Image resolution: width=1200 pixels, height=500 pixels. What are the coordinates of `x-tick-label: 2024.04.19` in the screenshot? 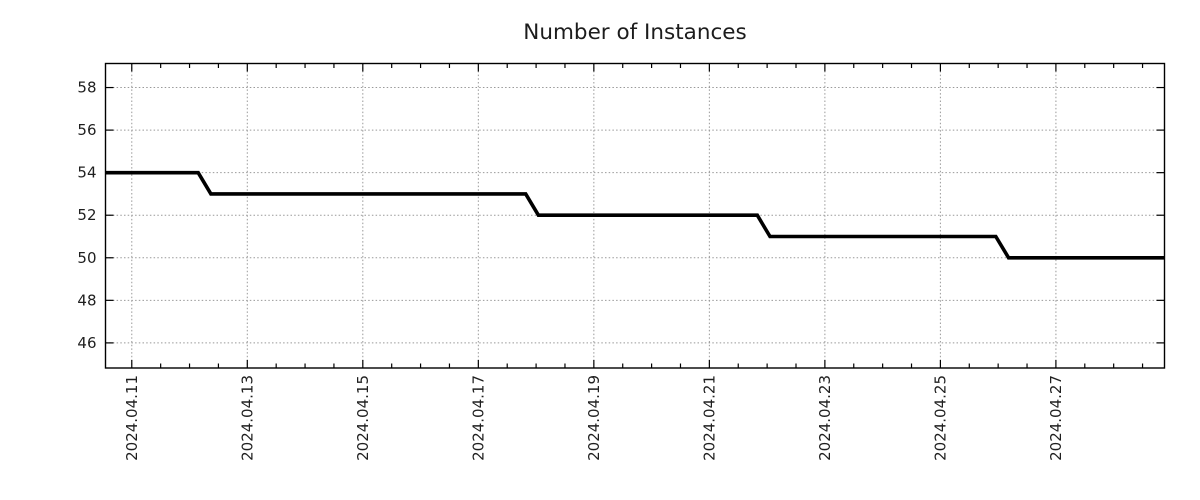 It's located at (594, 418).